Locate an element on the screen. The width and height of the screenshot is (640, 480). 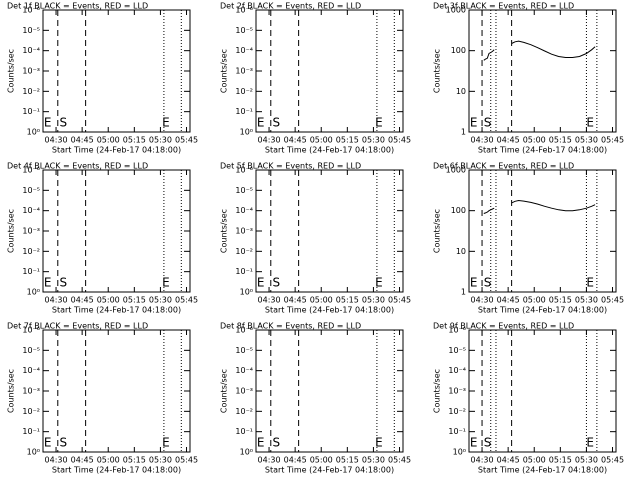
panel-title: Det 4f BLACK = Events, RED = LLD is located at coordinates (77, 166).